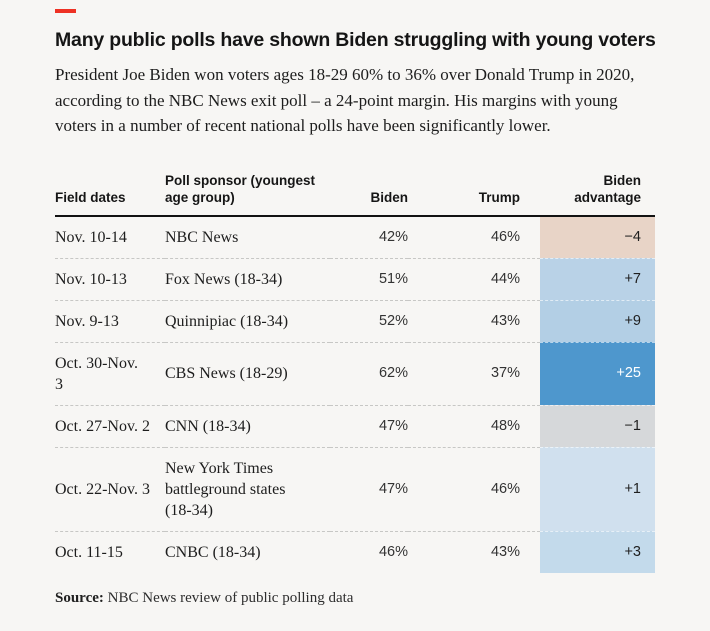 This screenshot has width=710, height=631. What do you see at coordinates (474, 373) in the screenshot?
I see `trump-value-cell: 37%` at bounding box center [474, 373].